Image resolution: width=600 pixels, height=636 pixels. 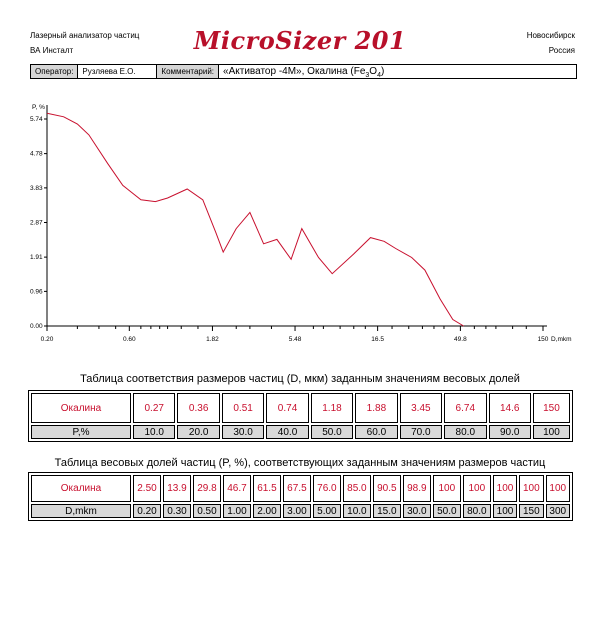 I want to click on app-logo: MicroSizer 201, so click(x=300, y=40).